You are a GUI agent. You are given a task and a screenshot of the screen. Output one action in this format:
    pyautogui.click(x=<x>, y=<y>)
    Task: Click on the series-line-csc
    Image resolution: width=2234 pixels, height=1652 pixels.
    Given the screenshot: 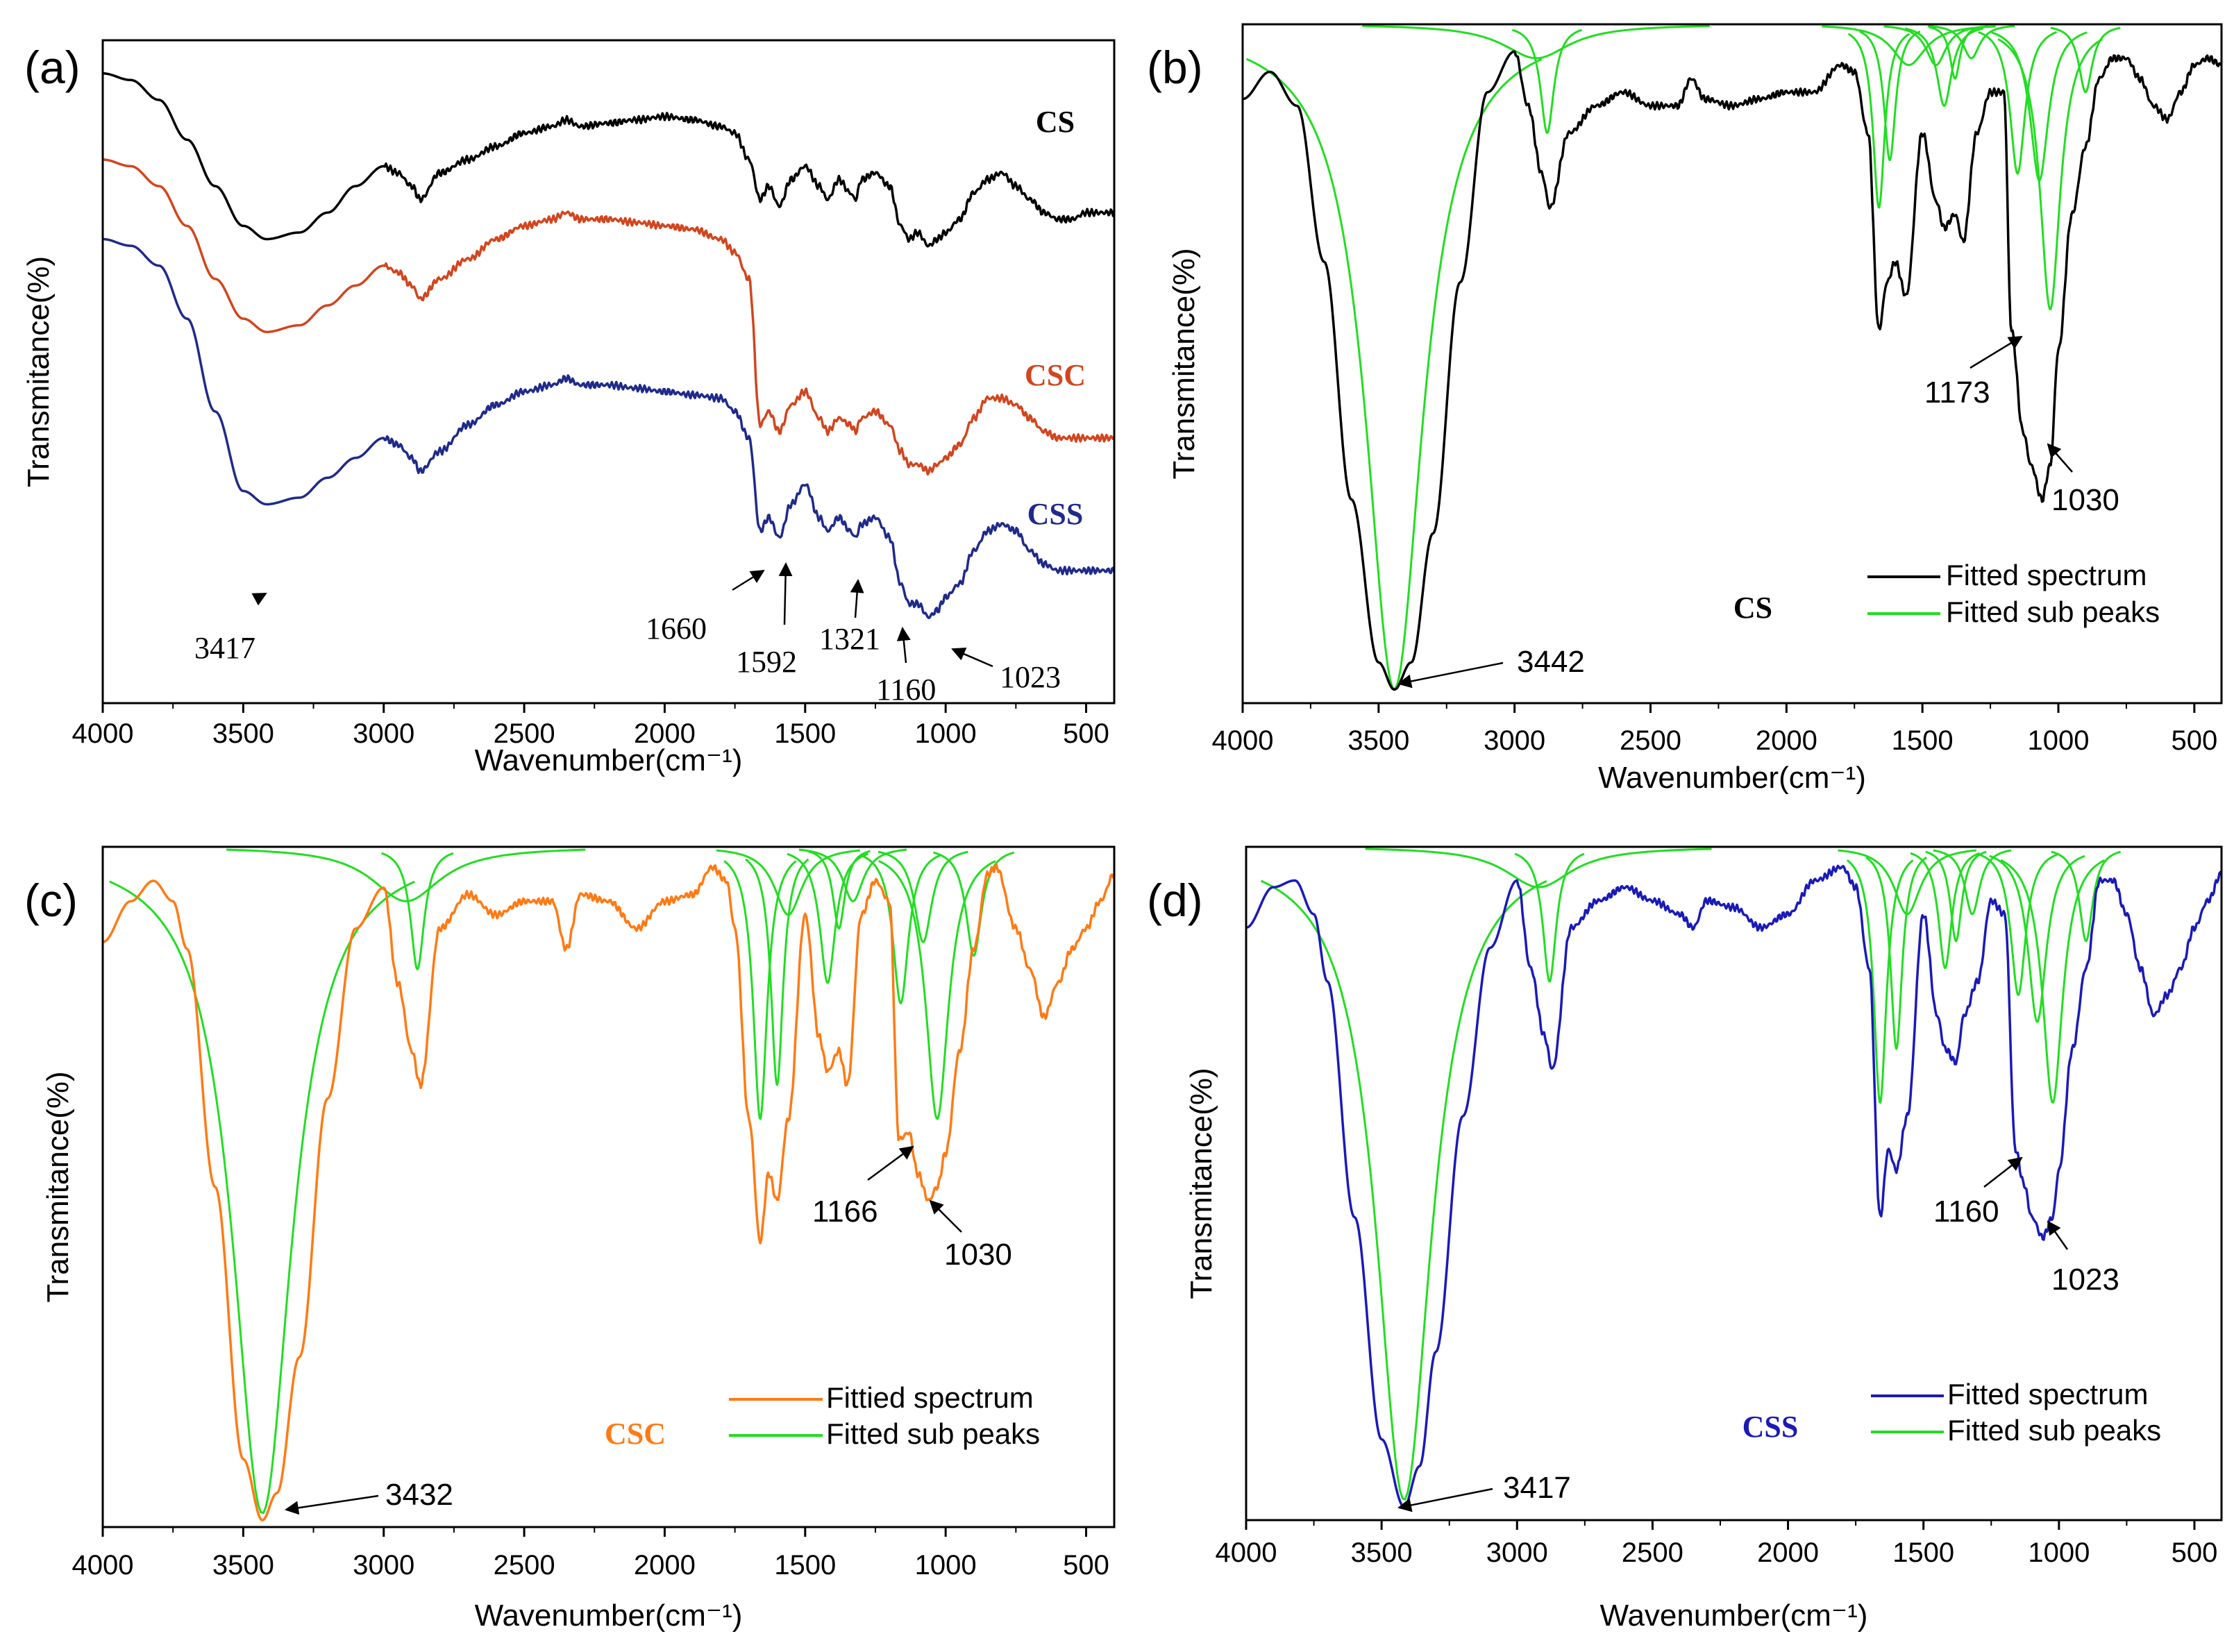 What is the action you would take?
    pyautogui.click(x=609, y=317)
    